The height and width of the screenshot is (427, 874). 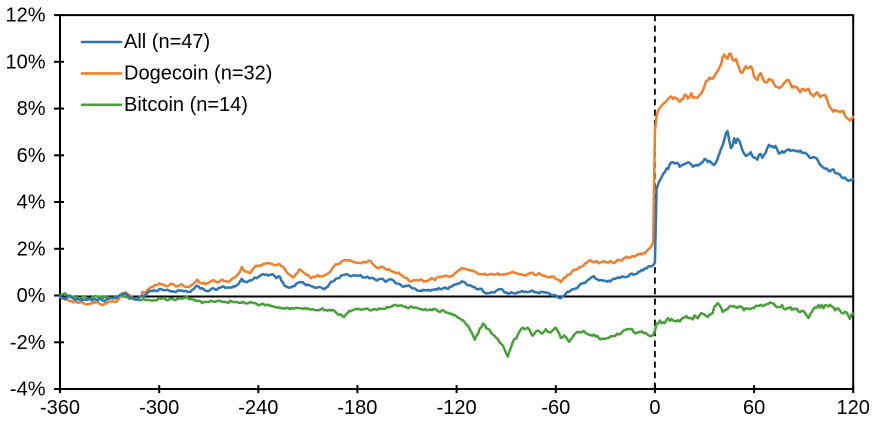 I want to click on svg-text: 8%, so click(x=31, y=109).